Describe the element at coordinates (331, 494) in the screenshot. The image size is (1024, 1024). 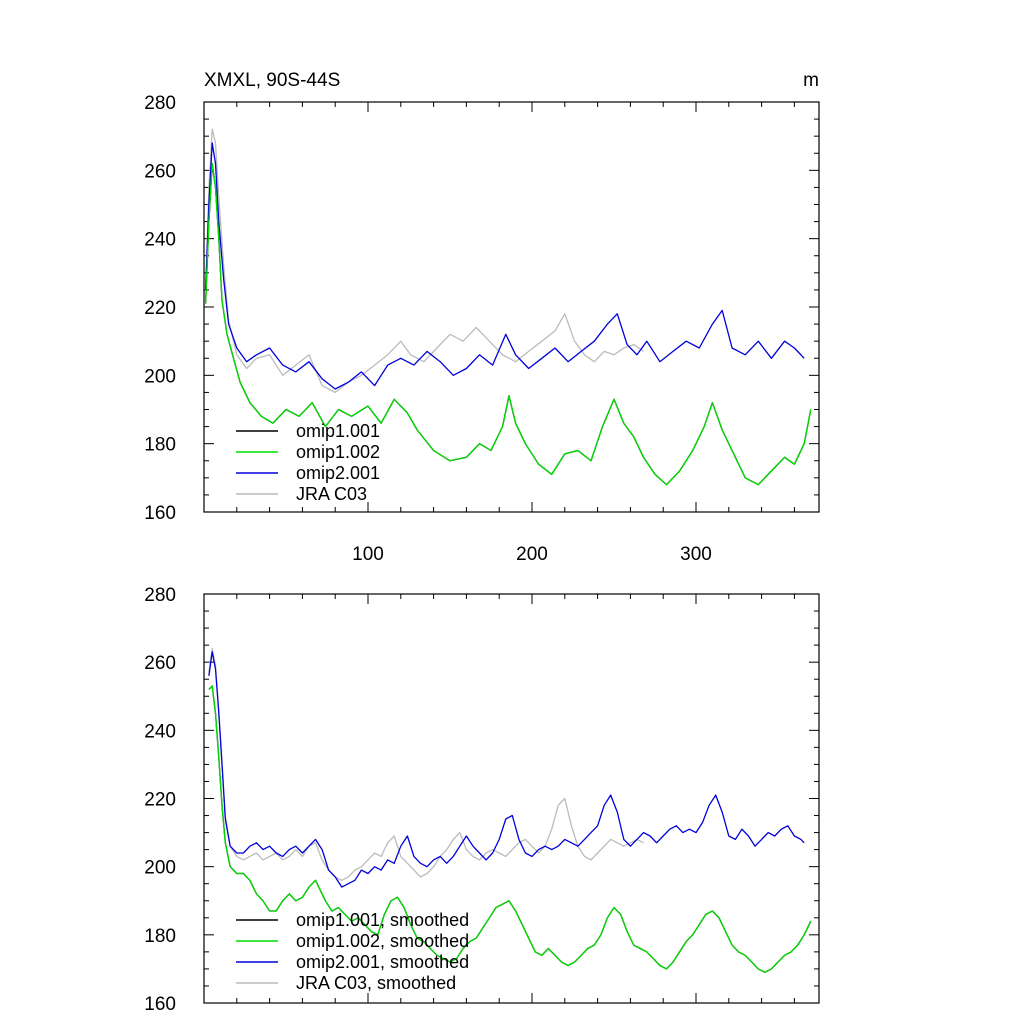
I see `legend-label: JRA C03` at that location.